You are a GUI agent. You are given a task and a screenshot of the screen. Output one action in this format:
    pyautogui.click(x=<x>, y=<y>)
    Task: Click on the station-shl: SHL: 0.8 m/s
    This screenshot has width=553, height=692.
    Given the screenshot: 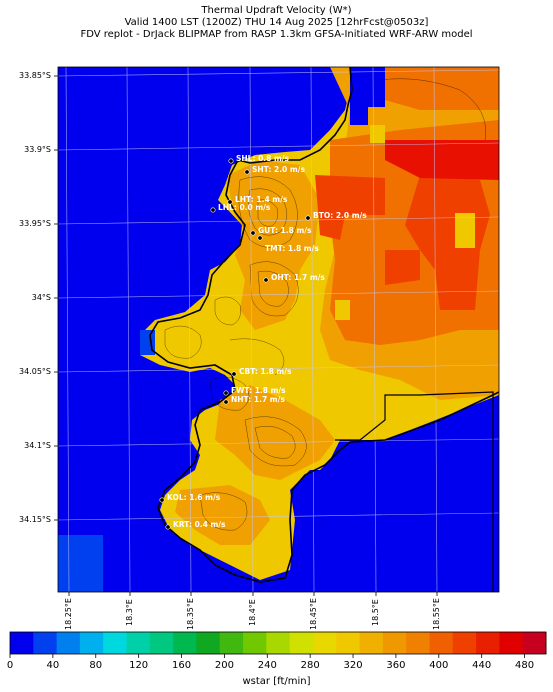 What is the action you would take?
    pyautogui.click(x=259, y=159)
    